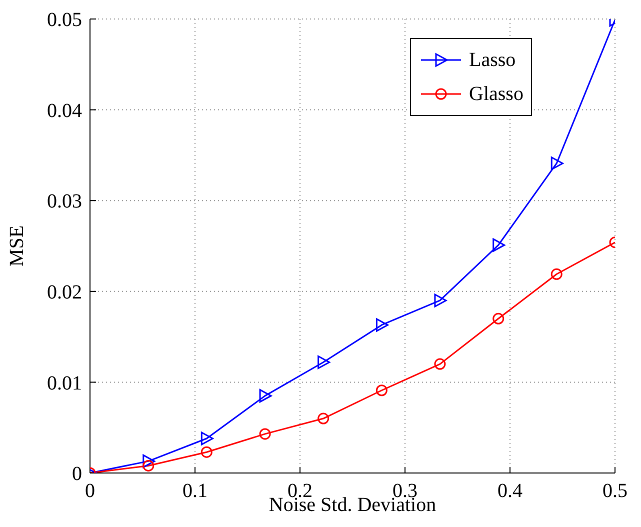  Describe the element at coordinates (496, 94) in the screenshot. I see `legend-label: Glasso` at that location.